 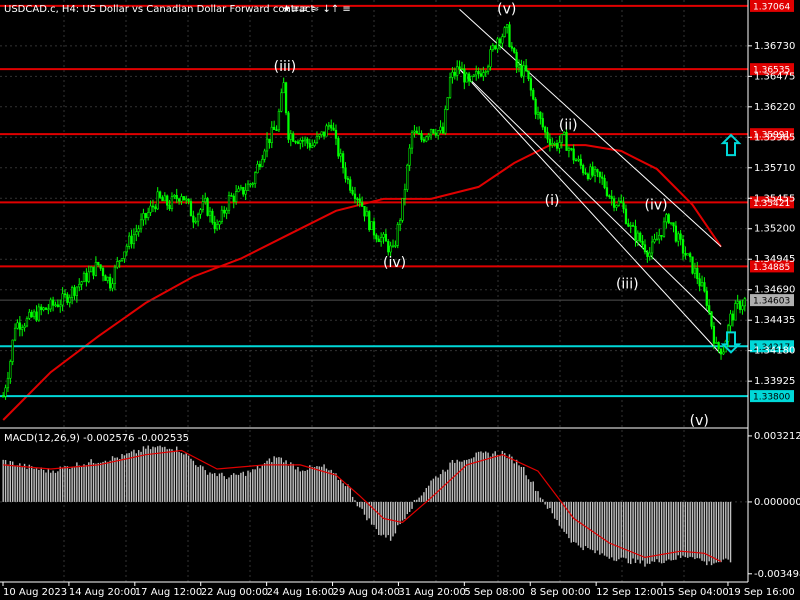 What do you see at coordinates (552, 201) in the screenshot?
I see `wave-label: (i)` at bounding box center [552, 201].